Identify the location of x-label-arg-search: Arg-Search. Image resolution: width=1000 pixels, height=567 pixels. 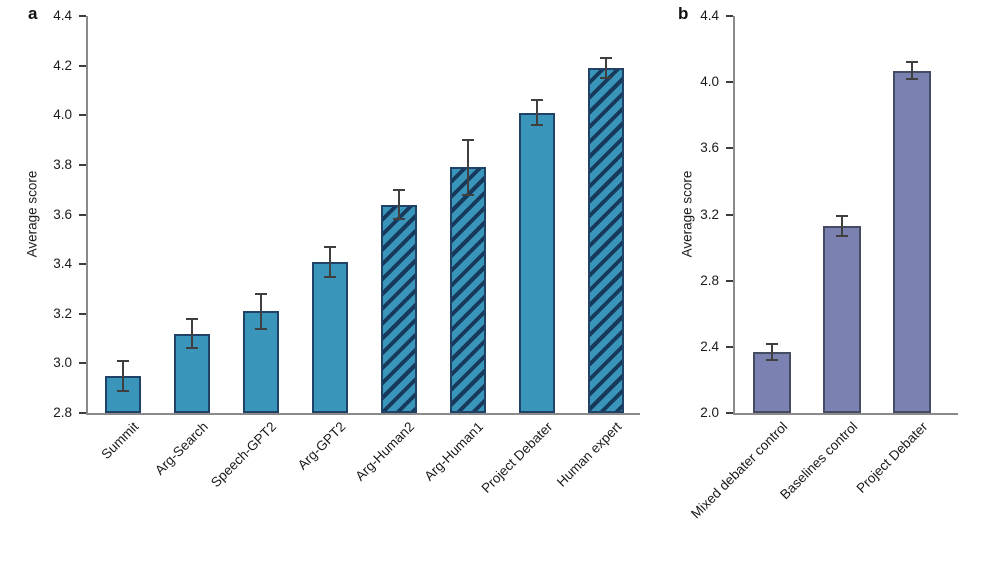
(181, 448).